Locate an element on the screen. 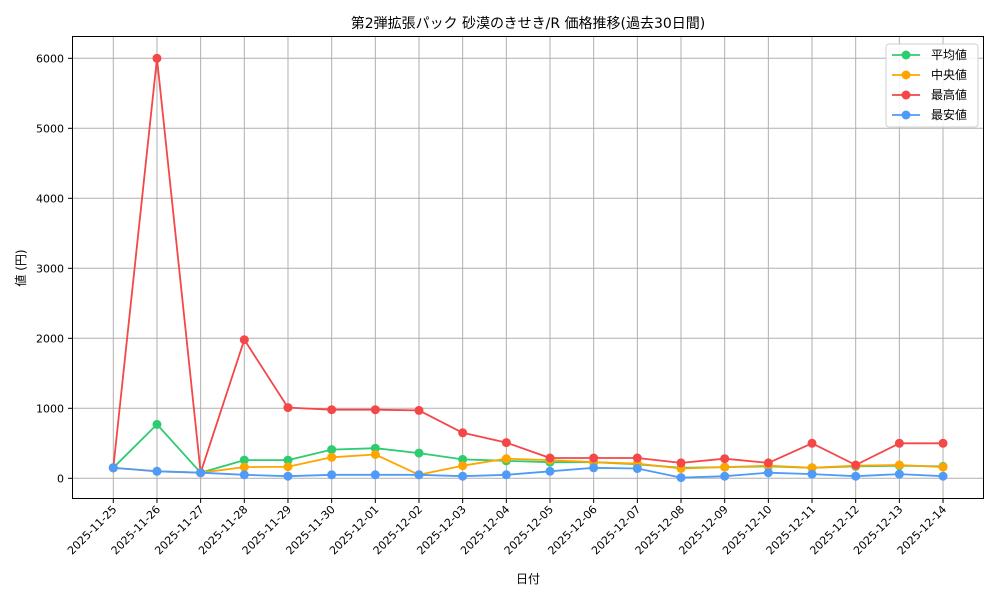 This screenshot has width=1000, height=604. legend-item: 最高値 is located at coordinates (929, 94).